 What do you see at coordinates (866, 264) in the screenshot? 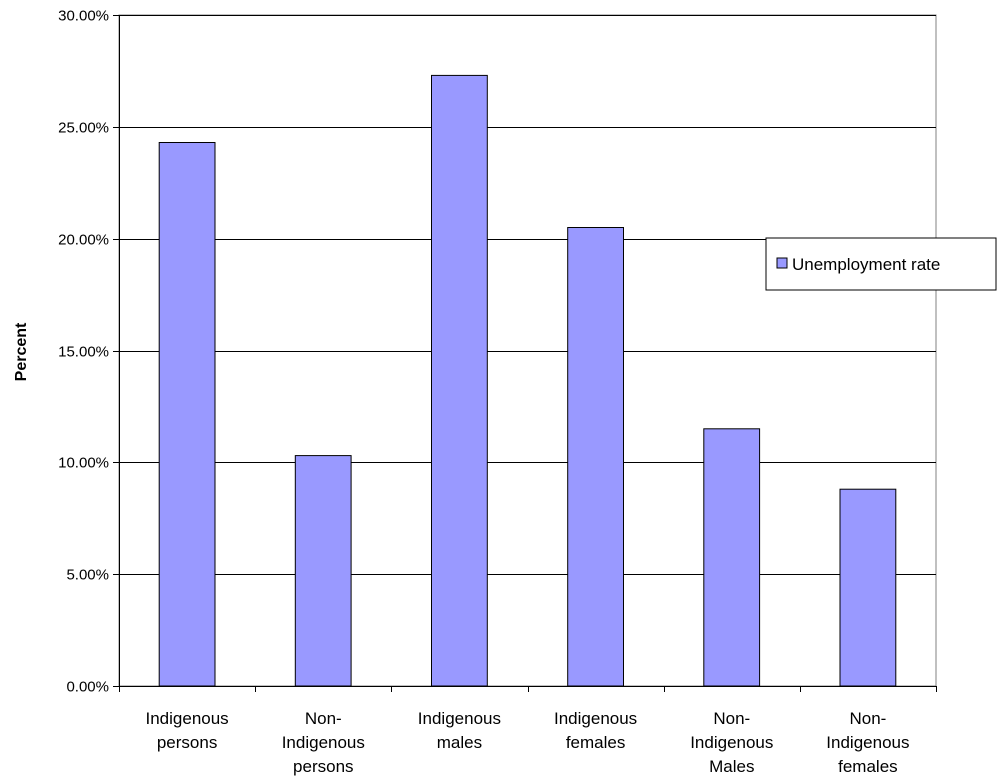
I see `legend-label: Unemployment rate` at bounding box center [866, 264].